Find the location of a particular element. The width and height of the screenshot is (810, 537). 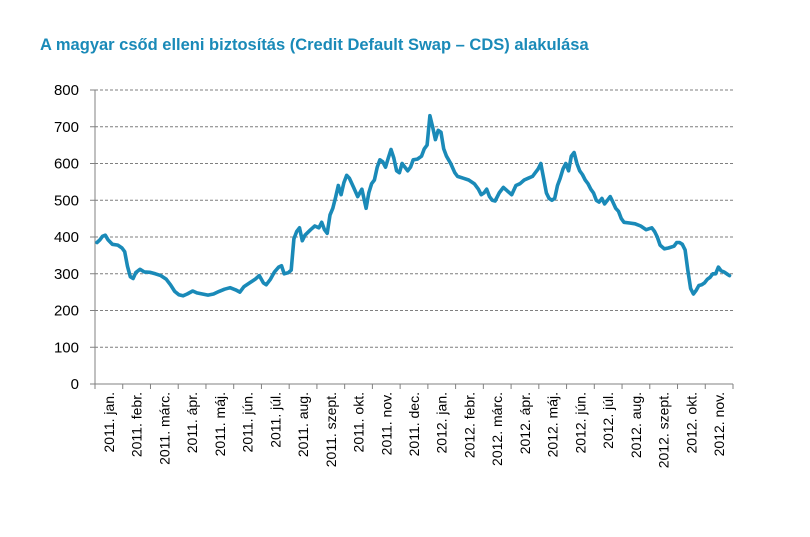

y-tick-label: 200 is located at coordinates (66, 311).